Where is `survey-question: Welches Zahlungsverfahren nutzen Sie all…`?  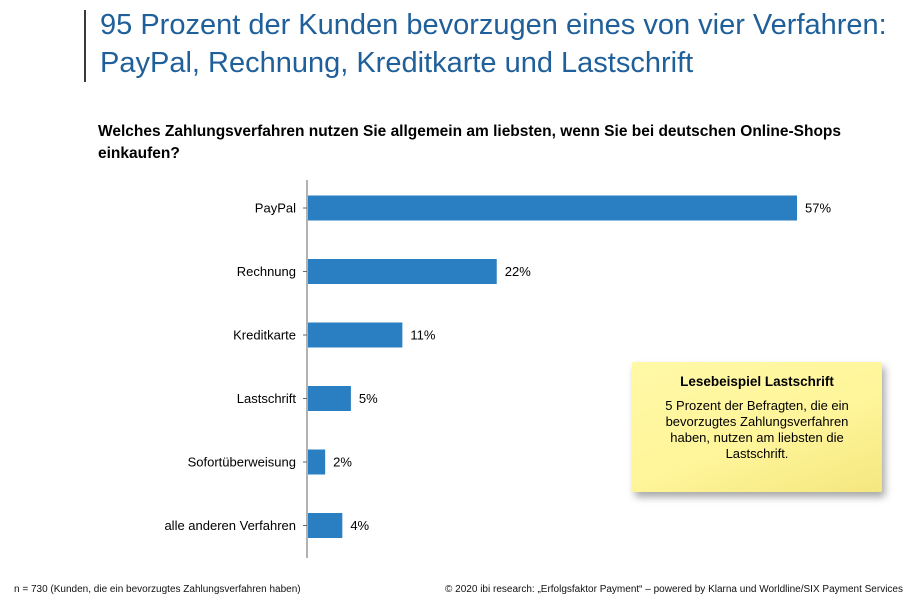
survey-question: Welches Zahlungsverfahren nutzen Sie all… is located at coordinates (470, 142).